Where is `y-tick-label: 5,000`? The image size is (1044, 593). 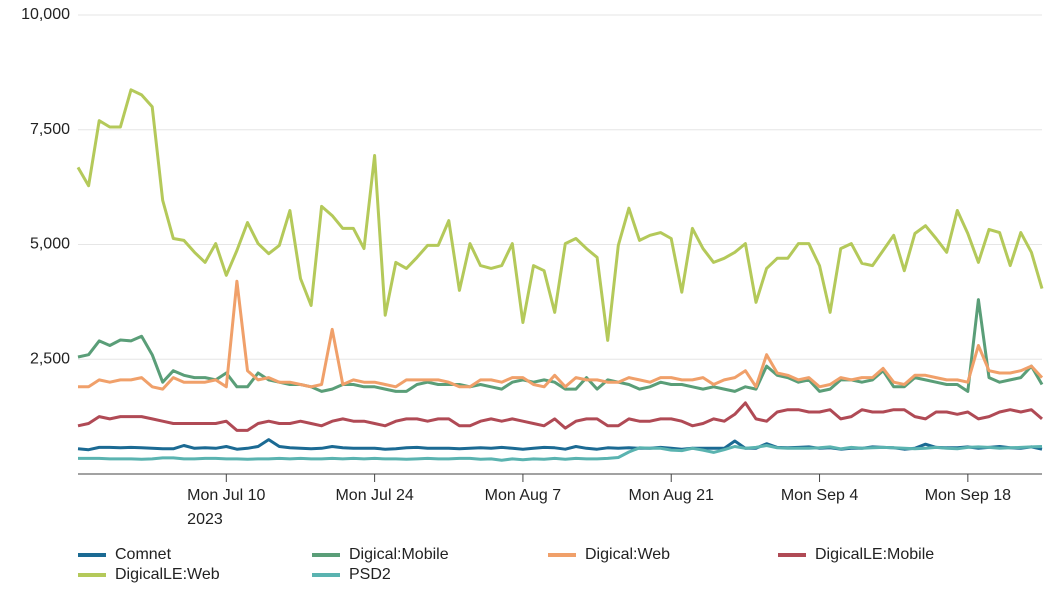 y-tick-label: 5,000 is located at coordinates (50, 244).